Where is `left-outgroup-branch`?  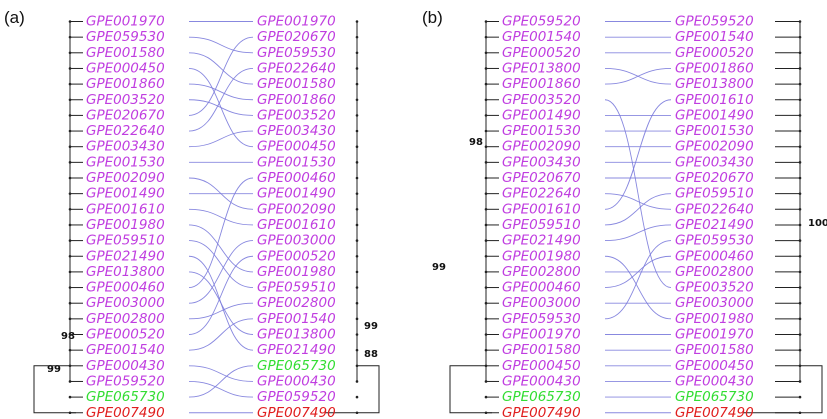
left-outgroup-branch is located at coordinates (54, 389).